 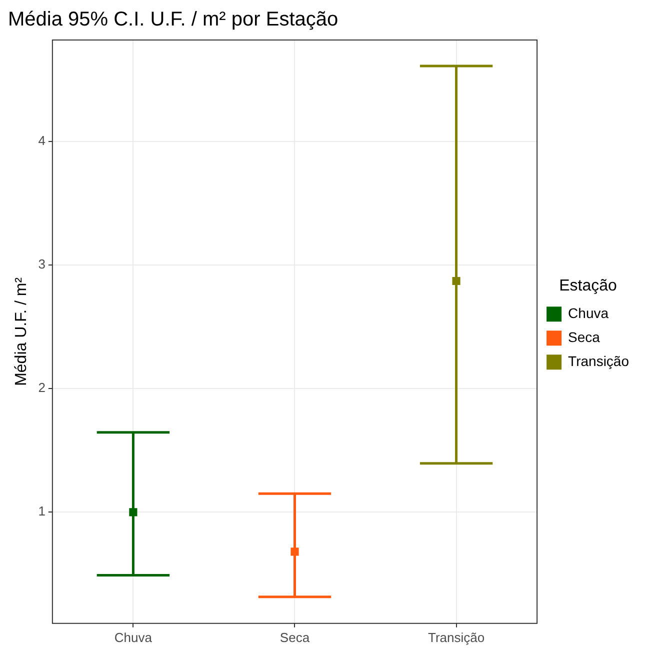 What do you see at coordinates (295, 637) in the screenshot?
I see `x-tick-label: Seca` at bounding box center [295, 637].